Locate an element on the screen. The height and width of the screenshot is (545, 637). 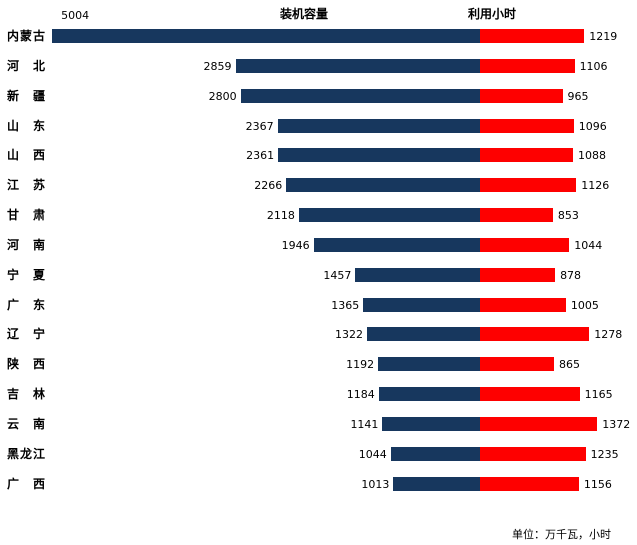
category-char: 内 is located at coordinates (13, 36).